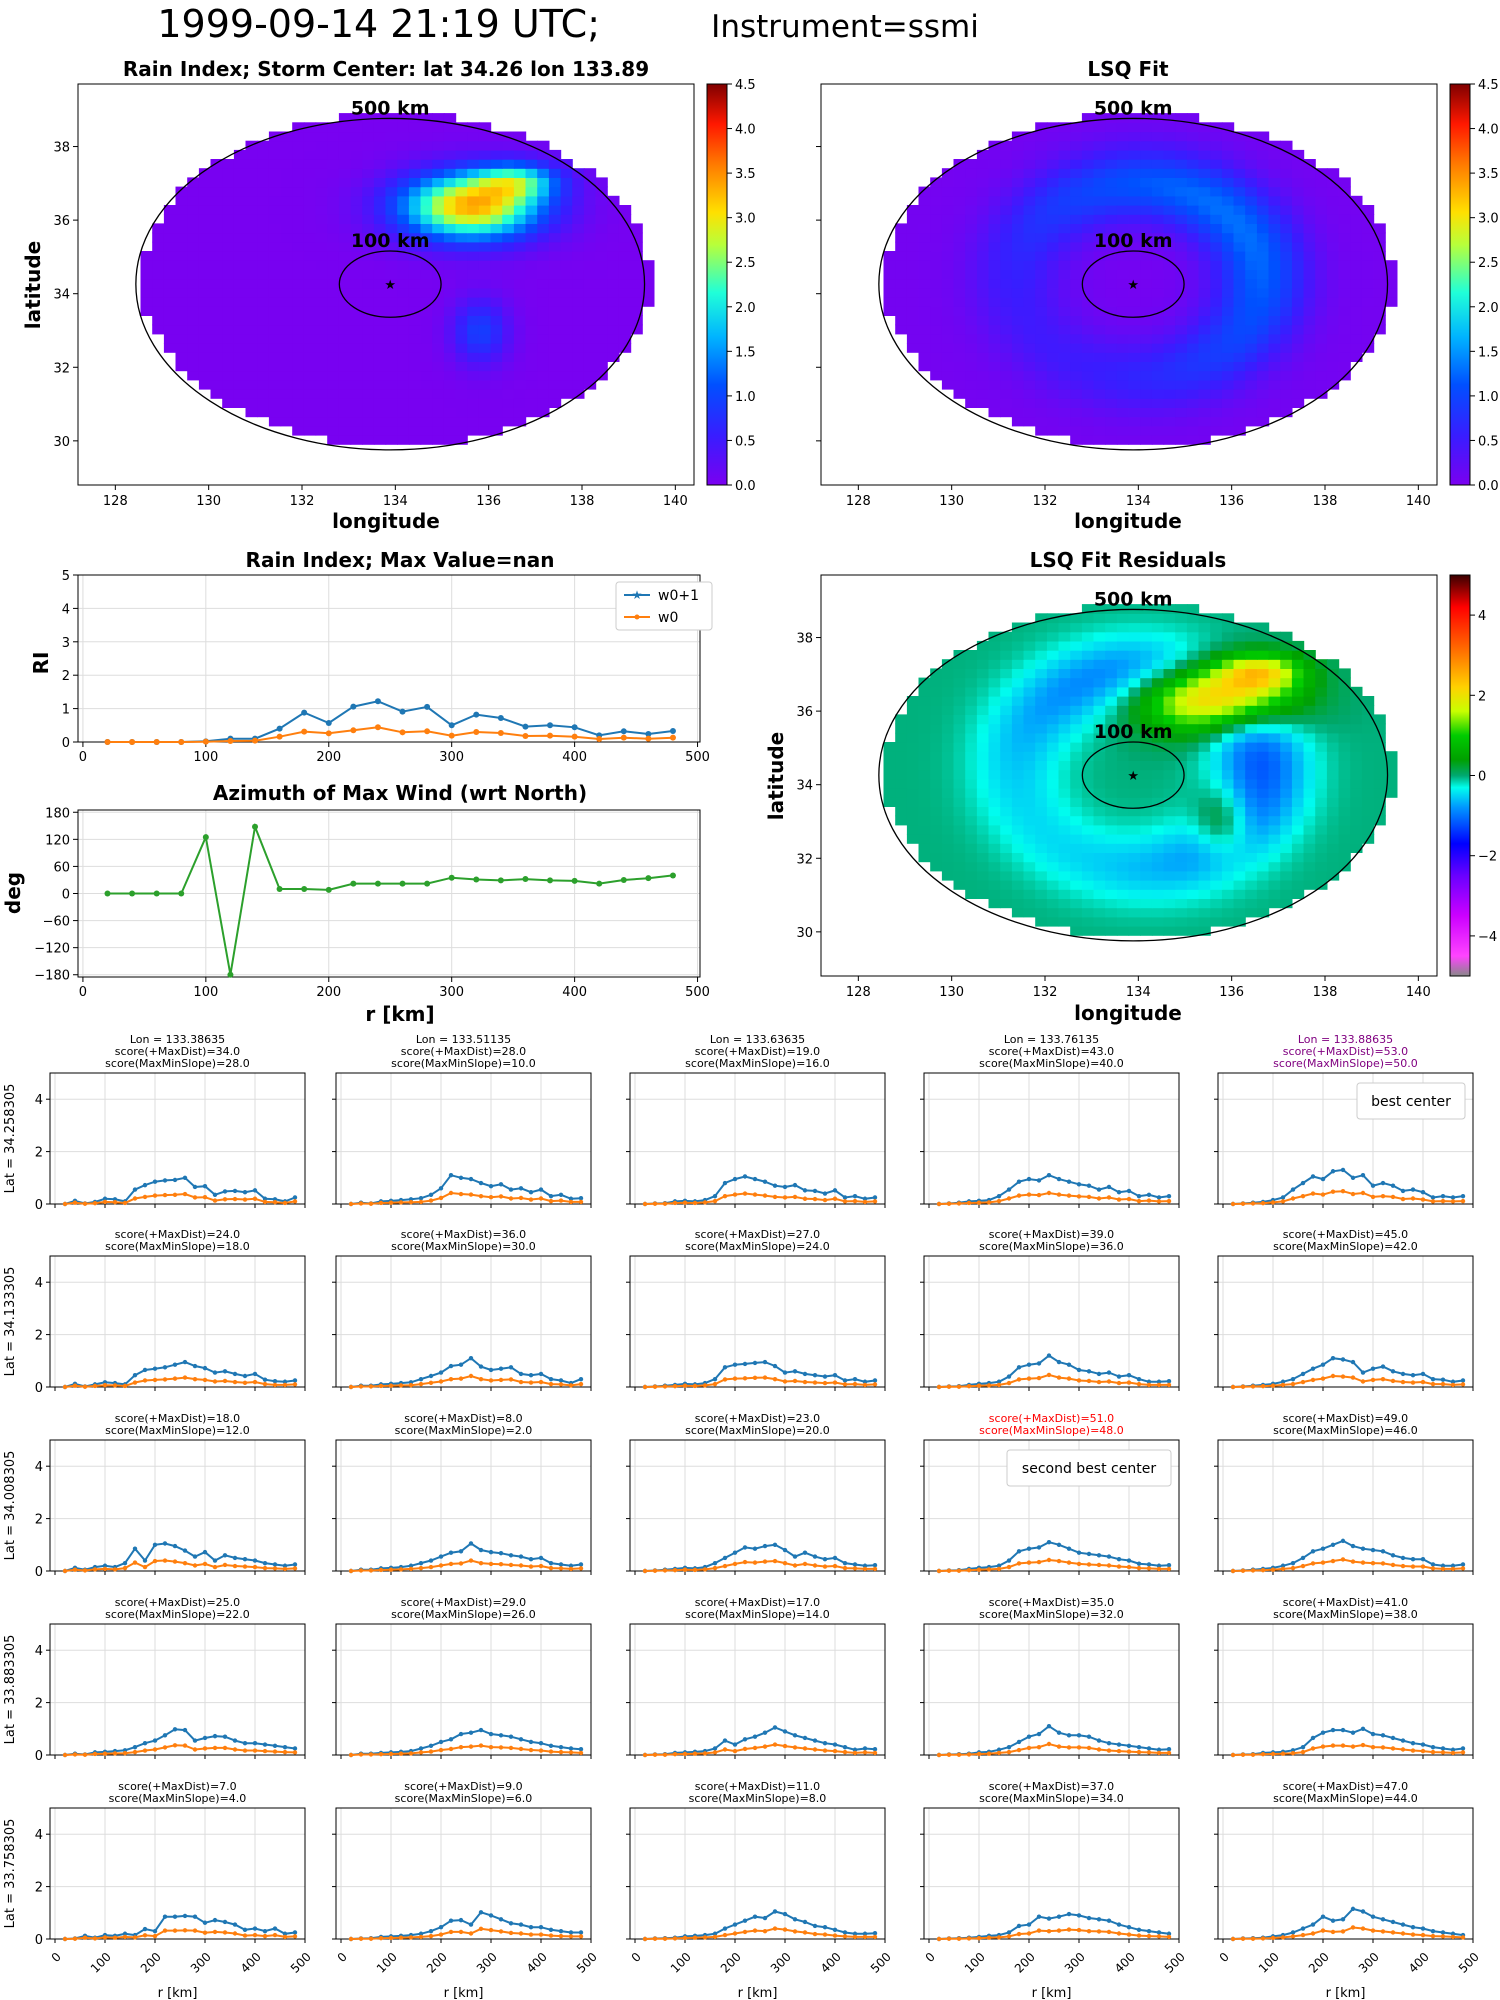 This screenshot has width=1500, height=2000. What do you see at coordinates (66, 609) in the screenshot?
I see `y-tick-label: 4` at bounding box center [66, 609].